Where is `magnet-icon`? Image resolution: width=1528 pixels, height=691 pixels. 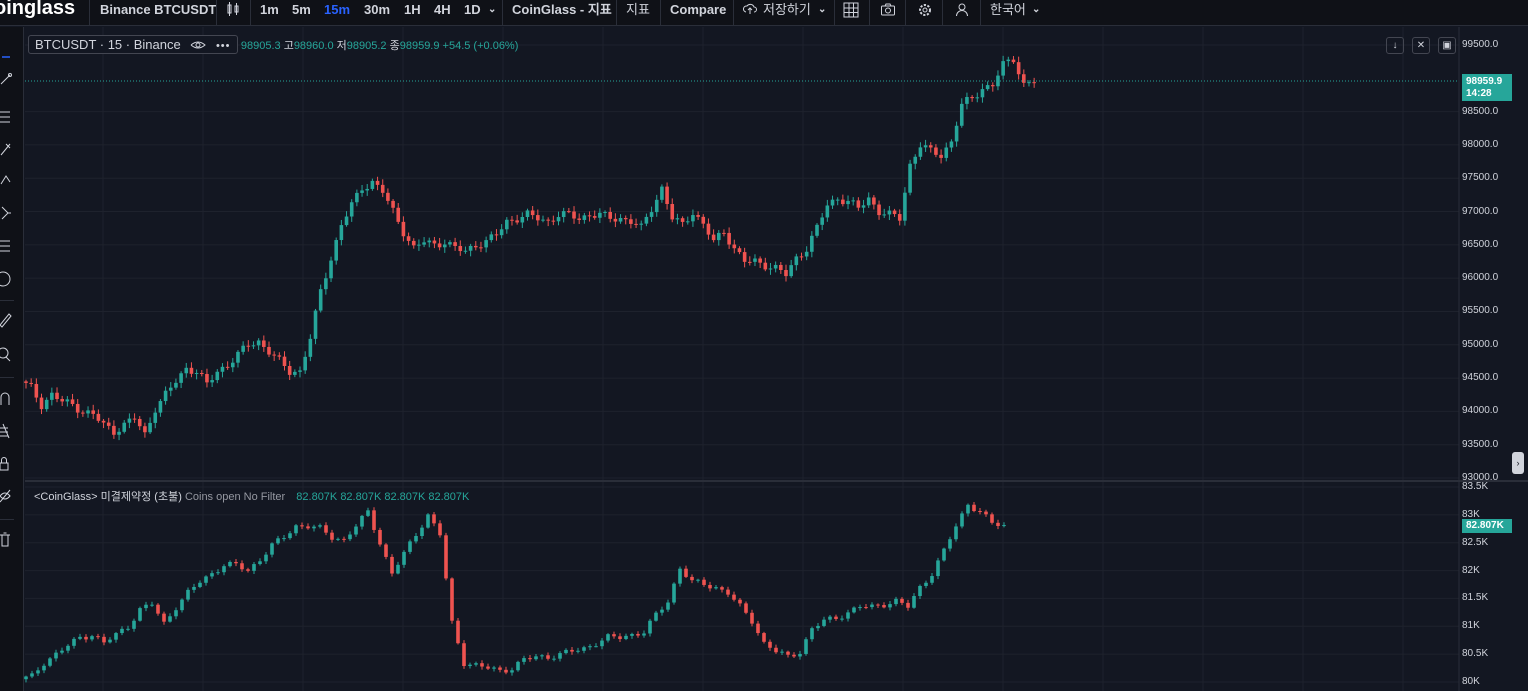 magnet-icon is located at coordinates (6, 398).